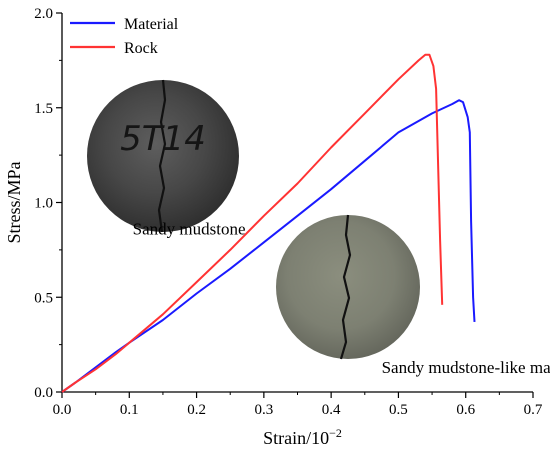 Image resolution: width=550 pixels, height=458 pixels. I want to click on specimen-mark: 5T14, so click(163, 139).